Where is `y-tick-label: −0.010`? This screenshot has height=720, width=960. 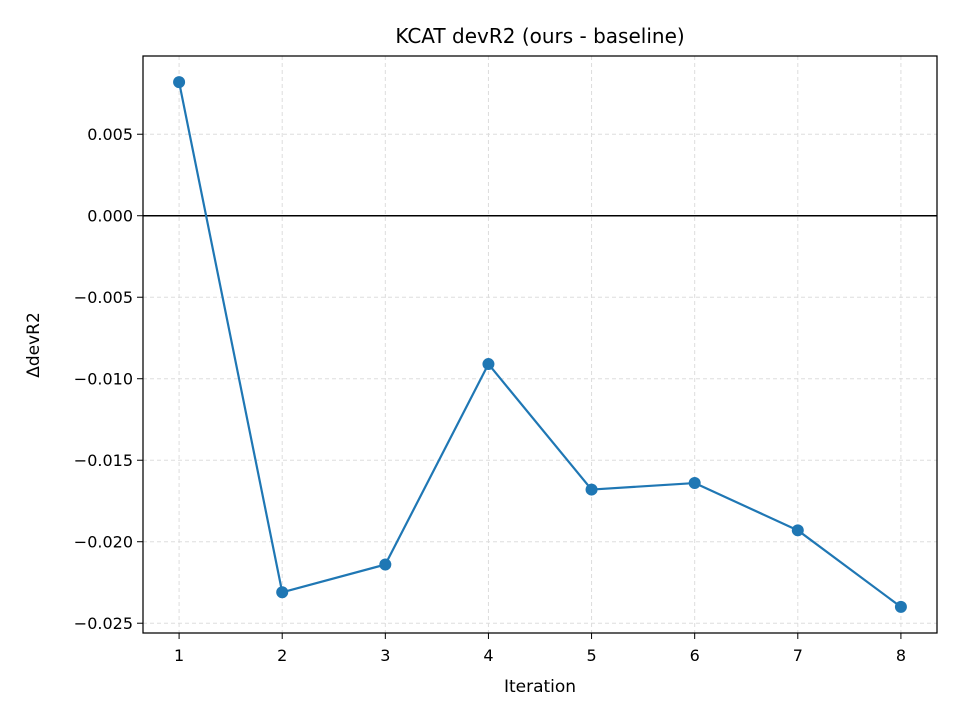 y-tick-label: −0.010 is located at coordinates (103, 379).